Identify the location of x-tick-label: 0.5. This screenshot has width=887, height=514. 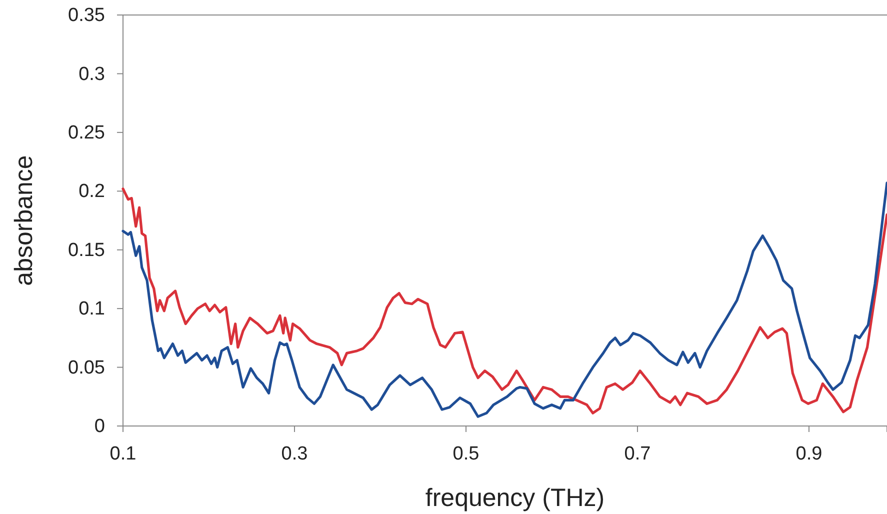
(466, 453).